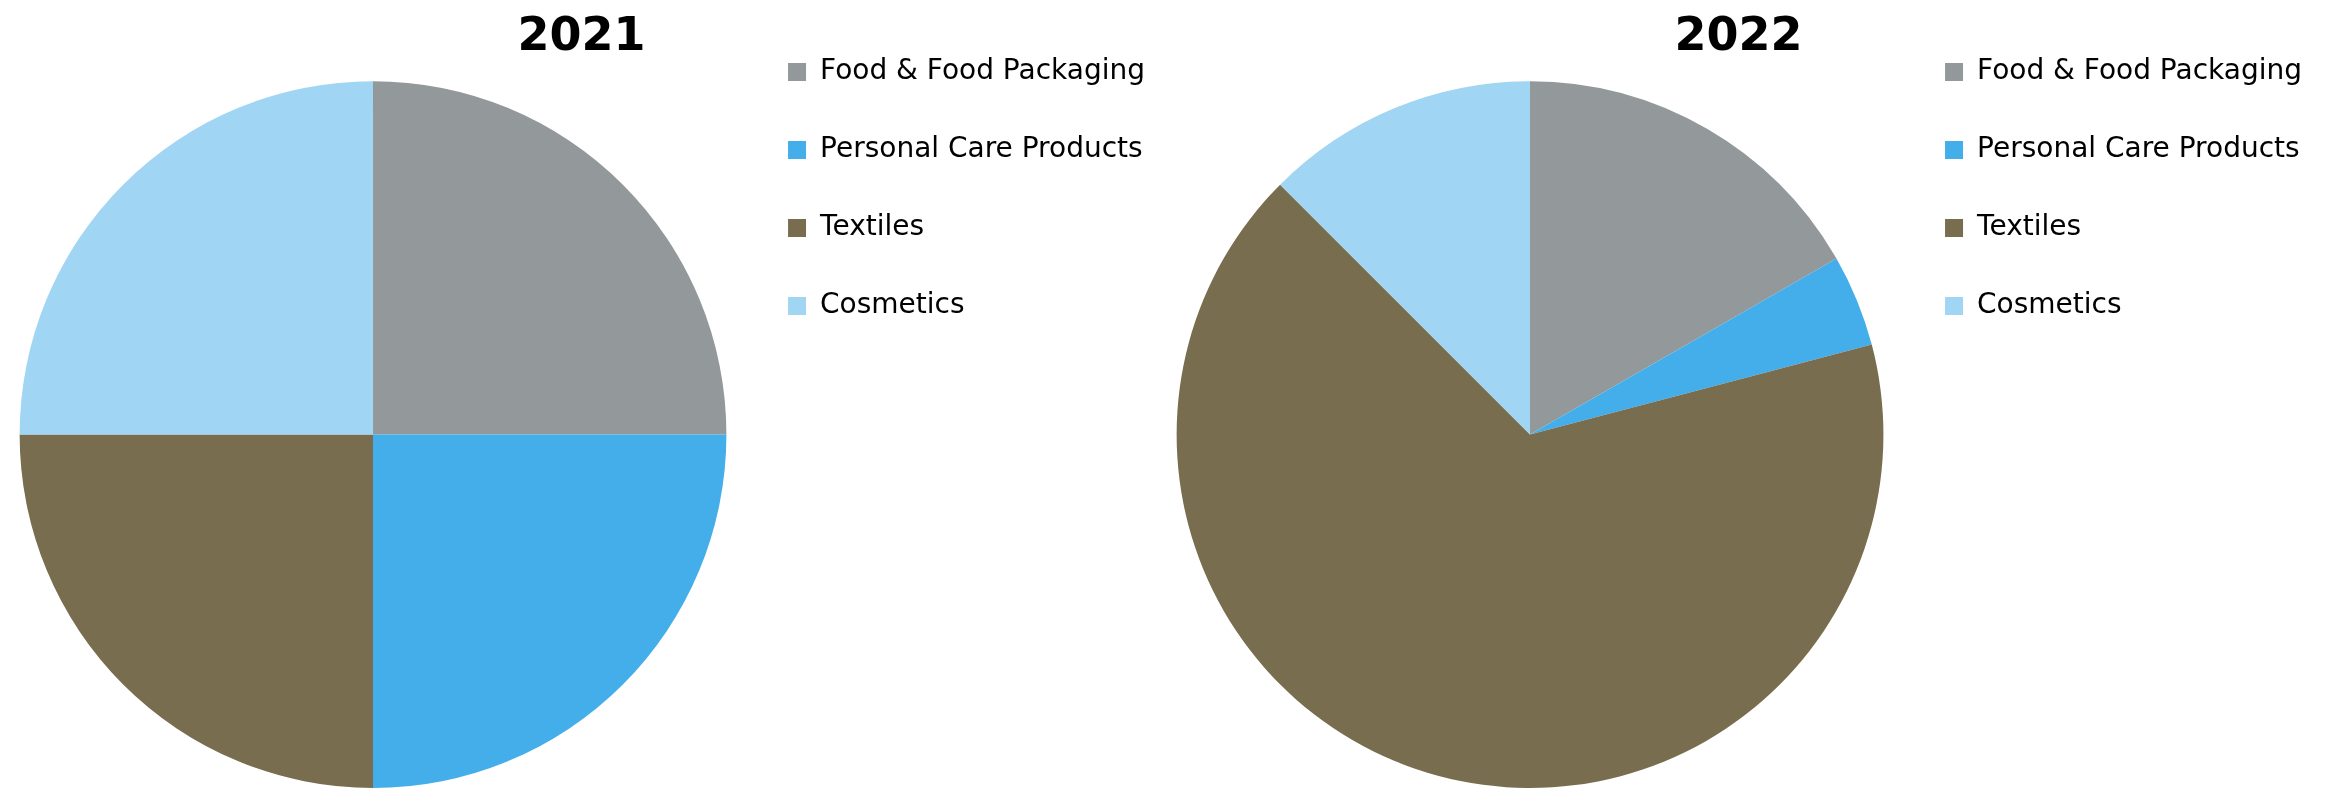 The height and width of the screenshot is (800, 2330). What do you see at coordinates (1738, 33) in the screenshot?
I see `chart-title: 2022` at bounding box center [1738, 33].